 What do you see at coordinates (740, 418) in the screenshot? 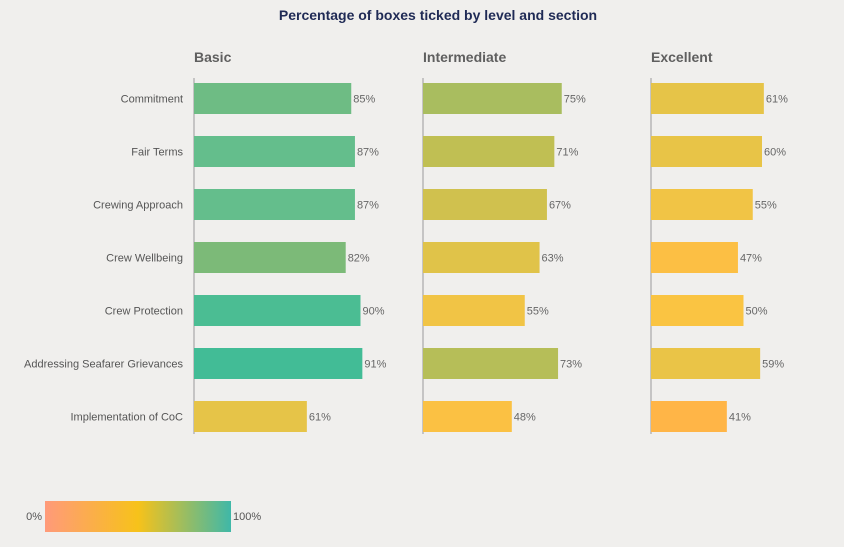
I see `data-label: 41%` at bounding box center [740, 418].